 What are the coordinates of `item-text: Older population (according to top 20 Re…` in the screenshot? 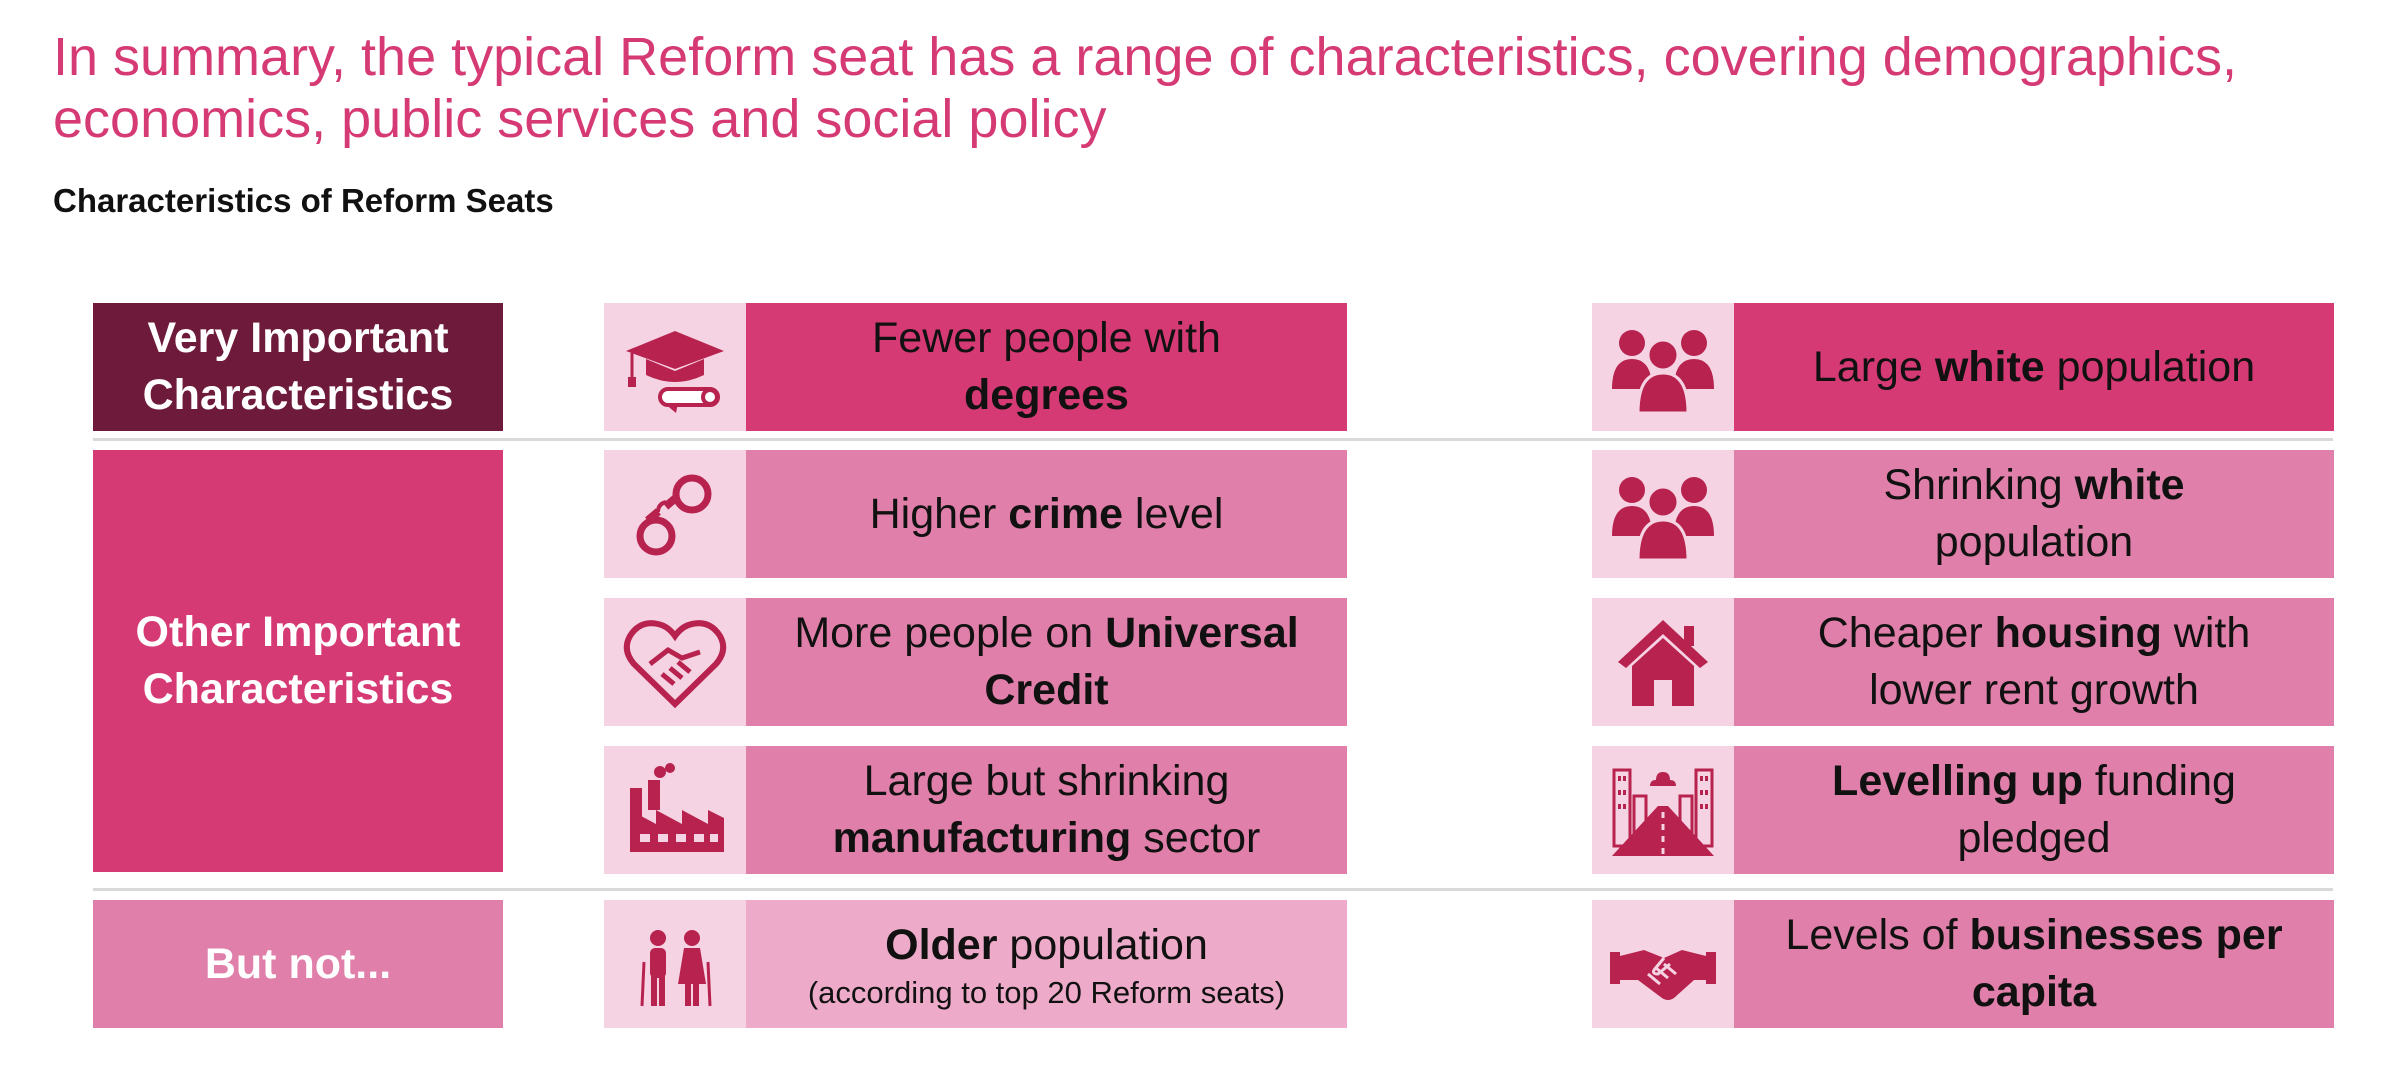 It's located at (1046, 964).